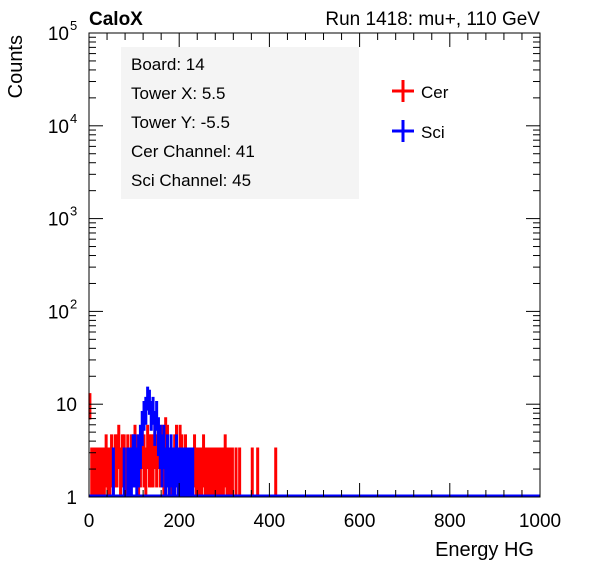 The height and width of the screenshot is (572, 596). Describe the element at coordinates (16, 66) in the screenshot. I see `y-axis-title: Counts` at that location.